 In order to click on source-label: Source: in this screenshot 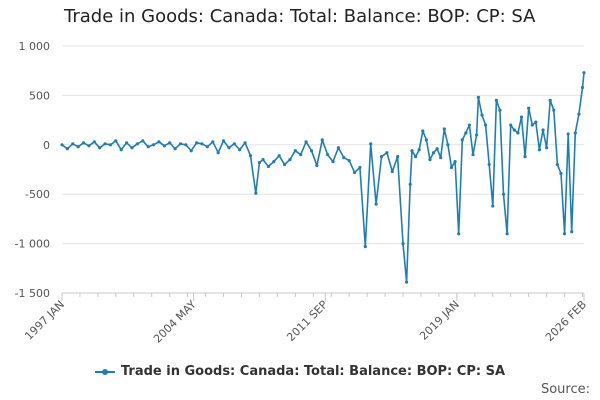, I will do `click(565, 389)`.